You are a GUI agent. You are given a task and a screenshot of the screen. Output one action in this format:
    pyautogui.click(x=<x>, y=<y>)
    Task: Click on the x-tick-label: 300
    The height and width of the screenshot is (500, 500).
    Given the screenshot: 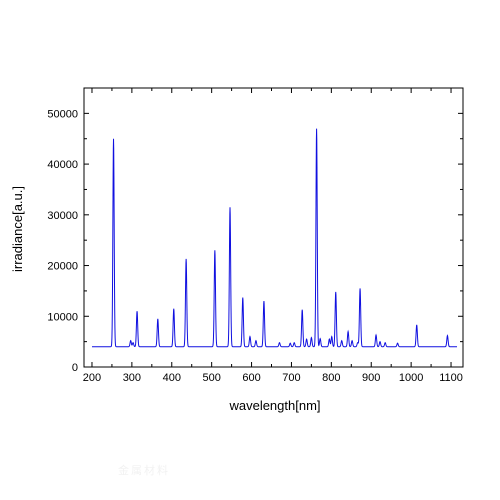 What is the action you would take?
    pyautogui.click(x=132, y=378)
    